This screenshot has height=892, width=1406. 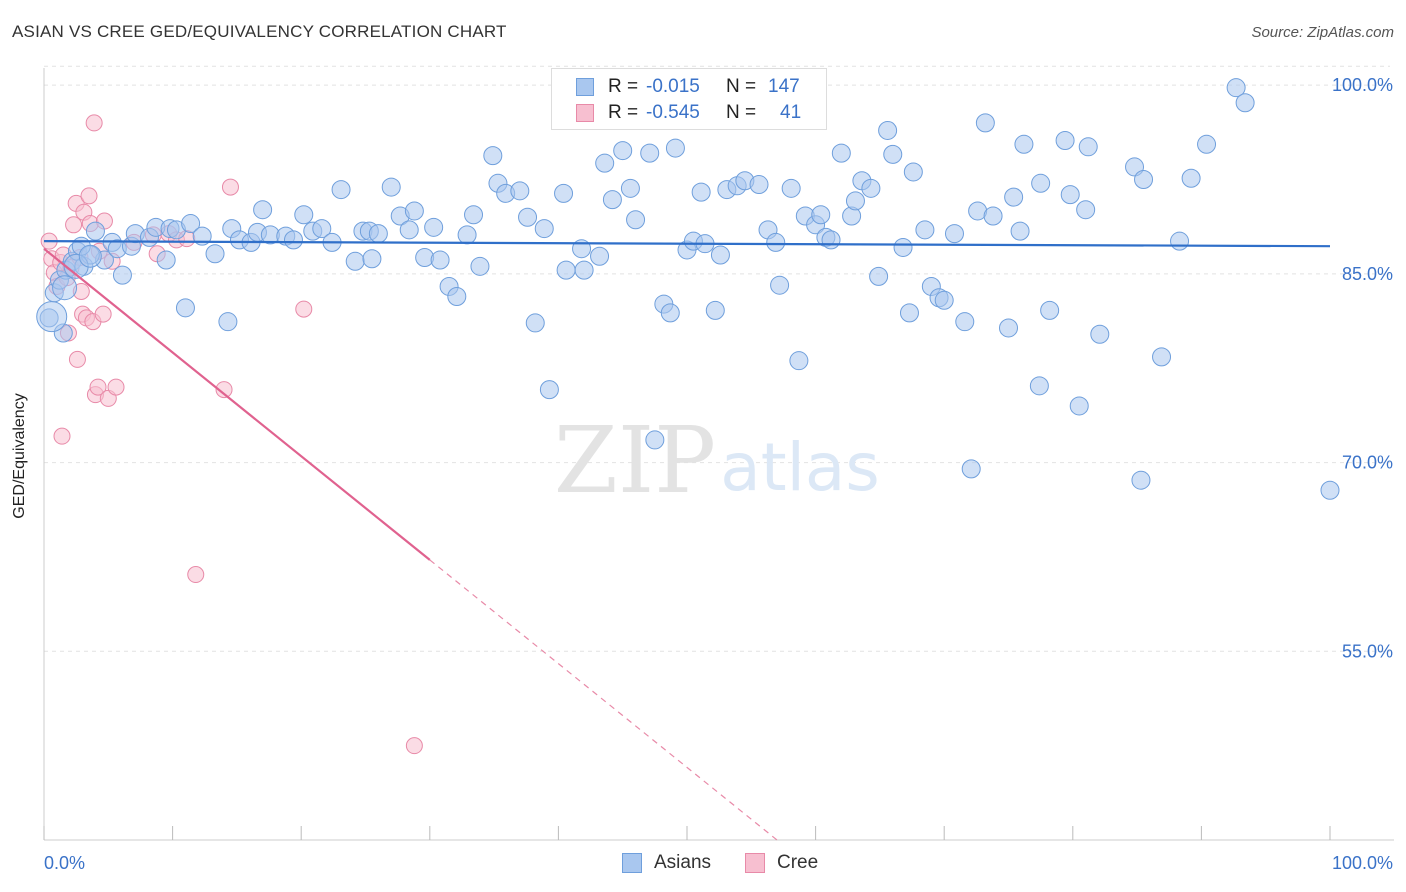 I want to click on cree-swatch, so click(x=585, y=113).